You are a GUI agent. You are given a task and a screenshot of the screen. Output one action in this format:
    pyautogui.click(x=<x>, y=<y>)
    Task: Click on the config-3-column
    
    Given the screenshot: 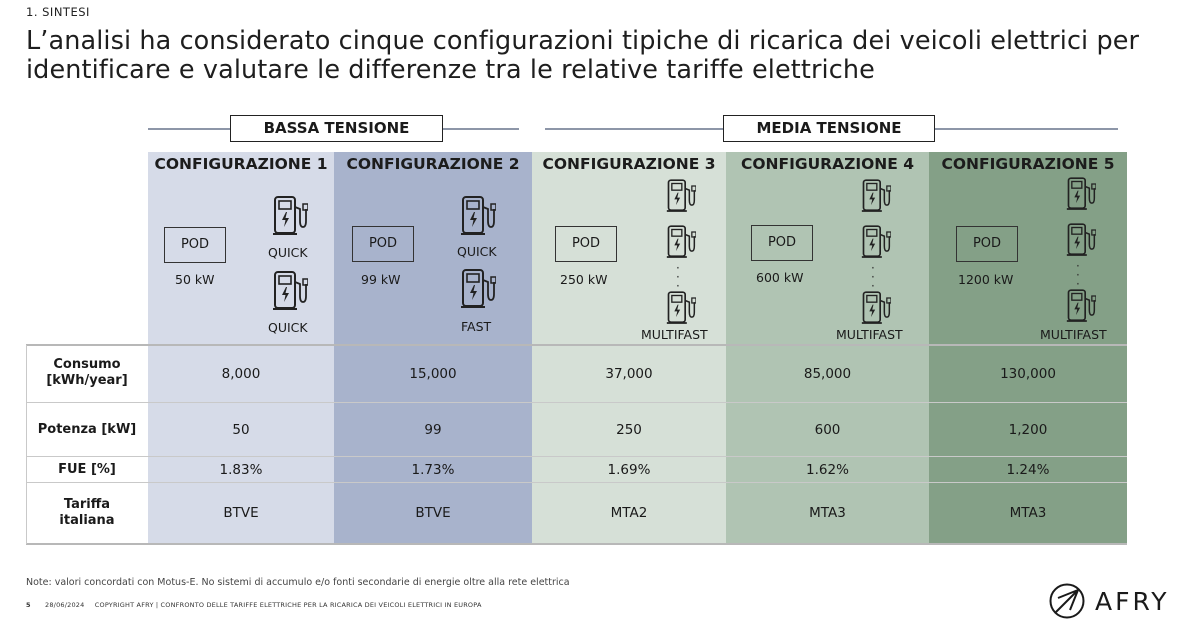 What is the action you would take?
    pyautogui.click(x=629, y=348)
    